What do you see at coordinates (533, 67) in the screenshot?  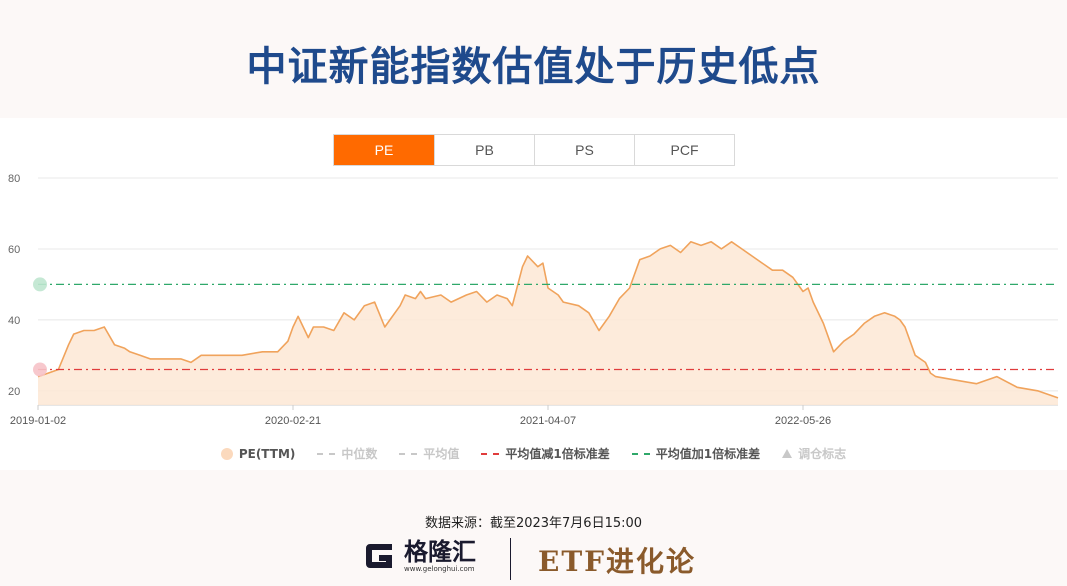 I see `page-title: 中证新能指数估值处于历史低点` at bounding box center [533, 67].